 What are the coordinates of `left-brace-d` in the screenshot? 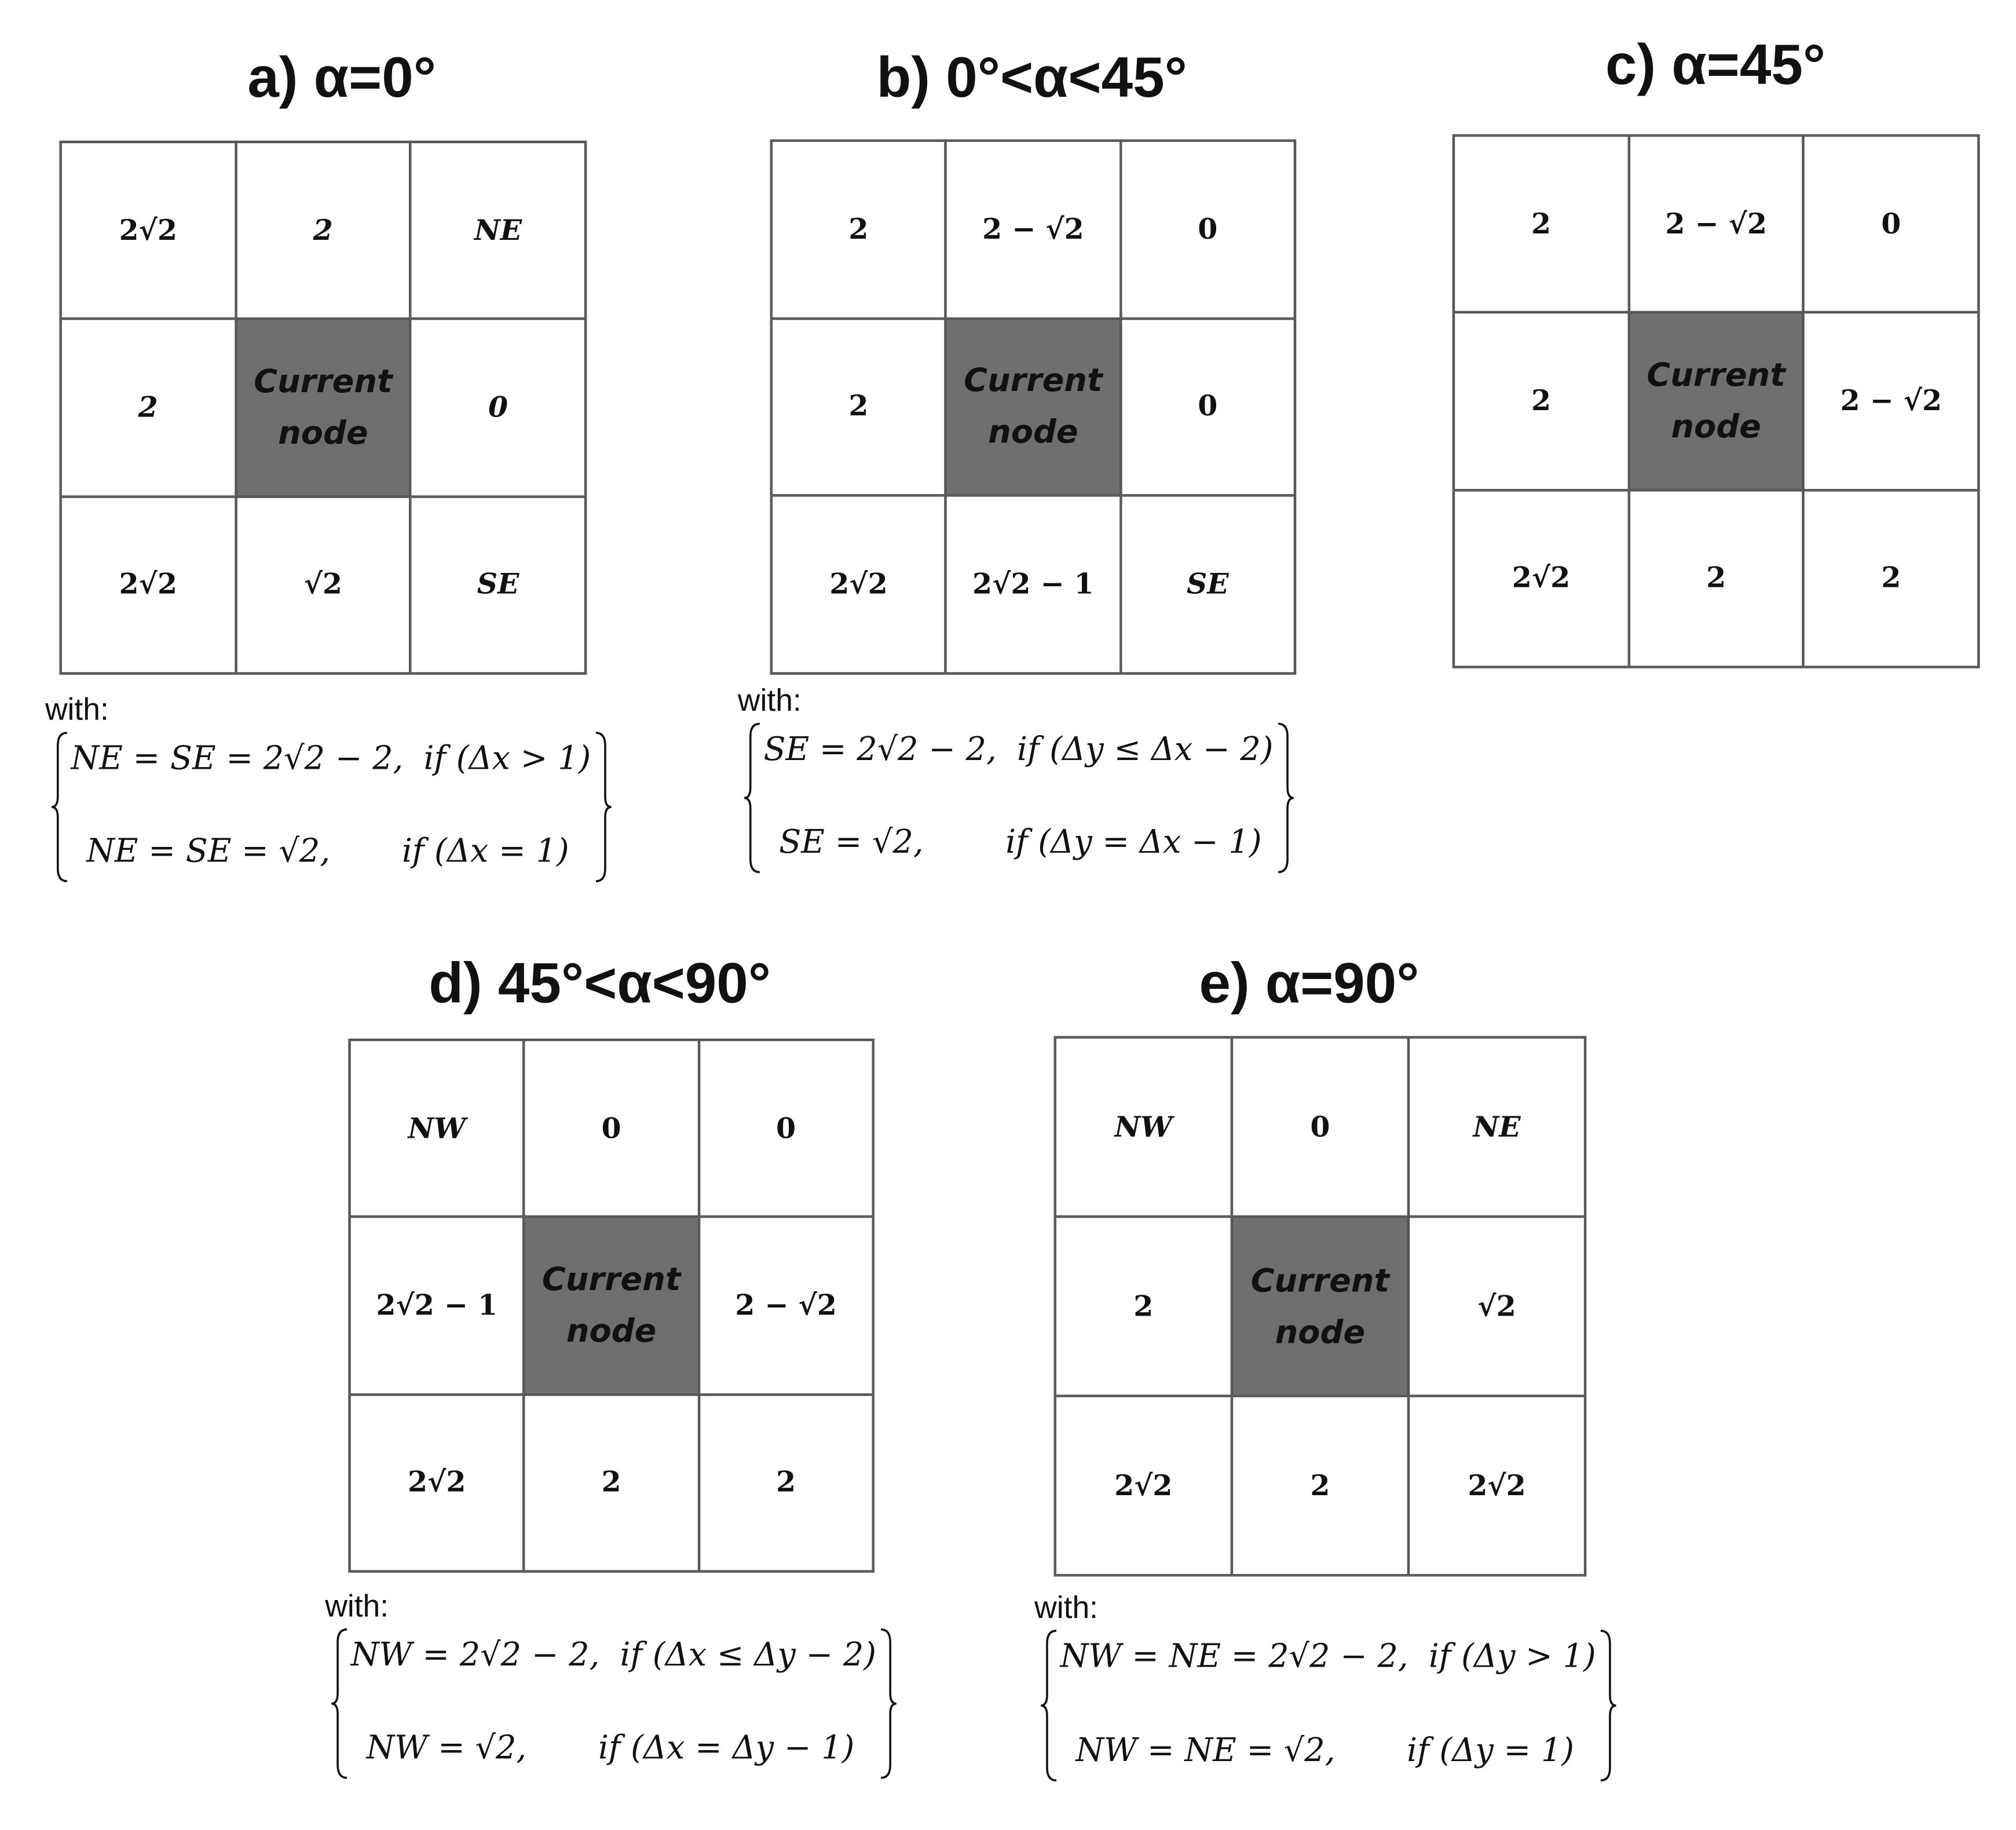 It's located at (339, 1703).